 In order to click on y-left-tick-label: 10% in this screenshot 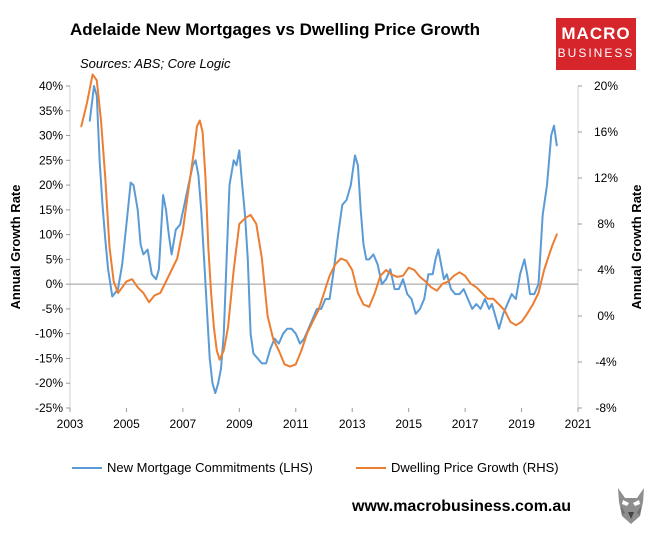, I will do `click(51, 235)`.